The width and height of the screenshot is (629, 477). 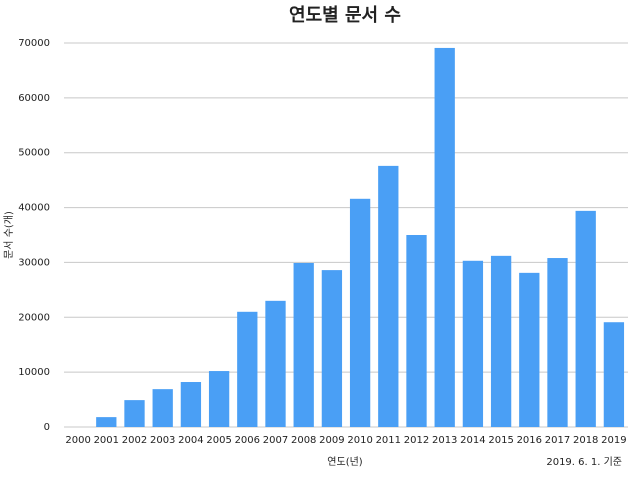 I want to click on x-tick-label: 2012, so click(x=416, y=440).